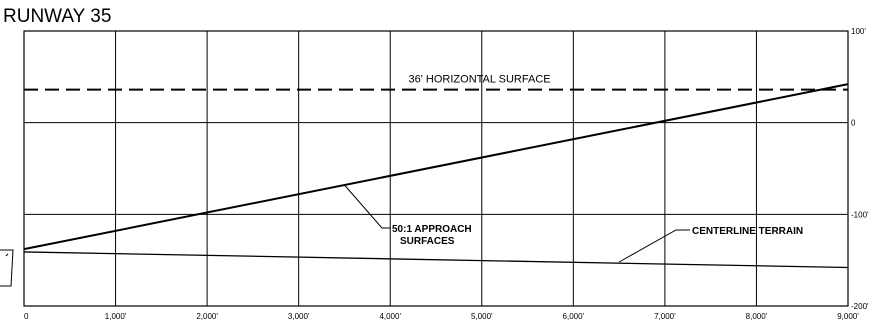 This screenshot has width=890, height=329. I want to click on x-tick-label: 9,000', so click(848, 316).